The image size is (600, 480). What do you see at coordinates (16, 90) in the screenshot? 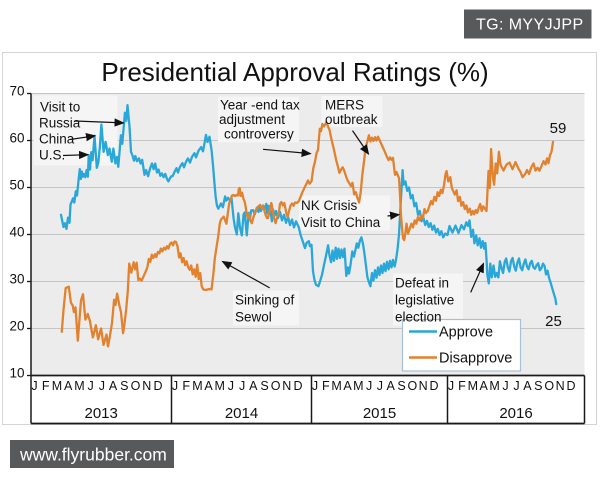
I see `svg-text: 70` at bounding box center [16, 90].